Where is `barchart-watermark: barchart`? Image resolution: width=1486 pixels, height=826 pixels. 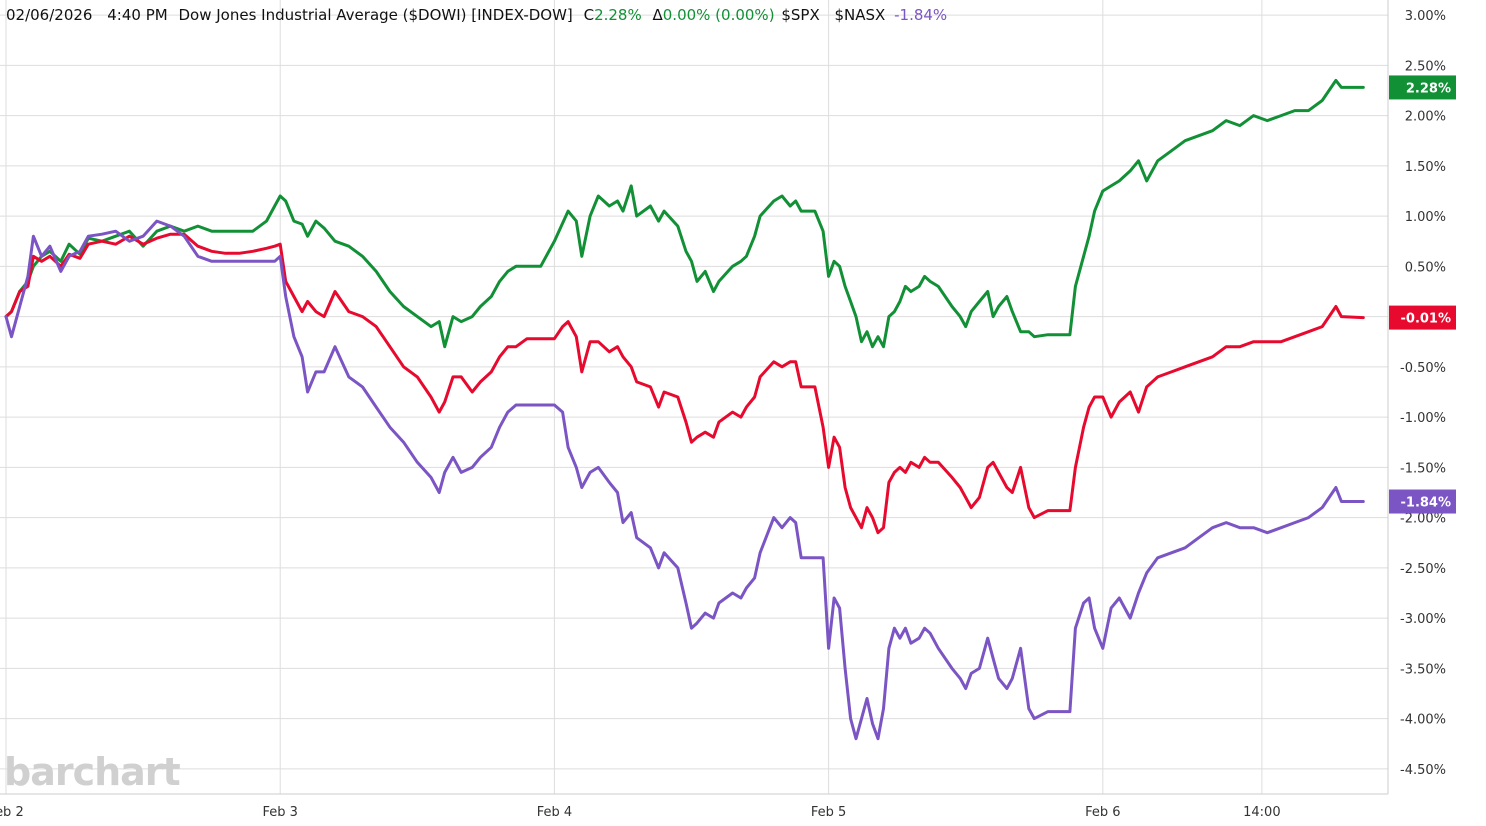 barchart-watermark: barchart is located at coordinates (92, 772).